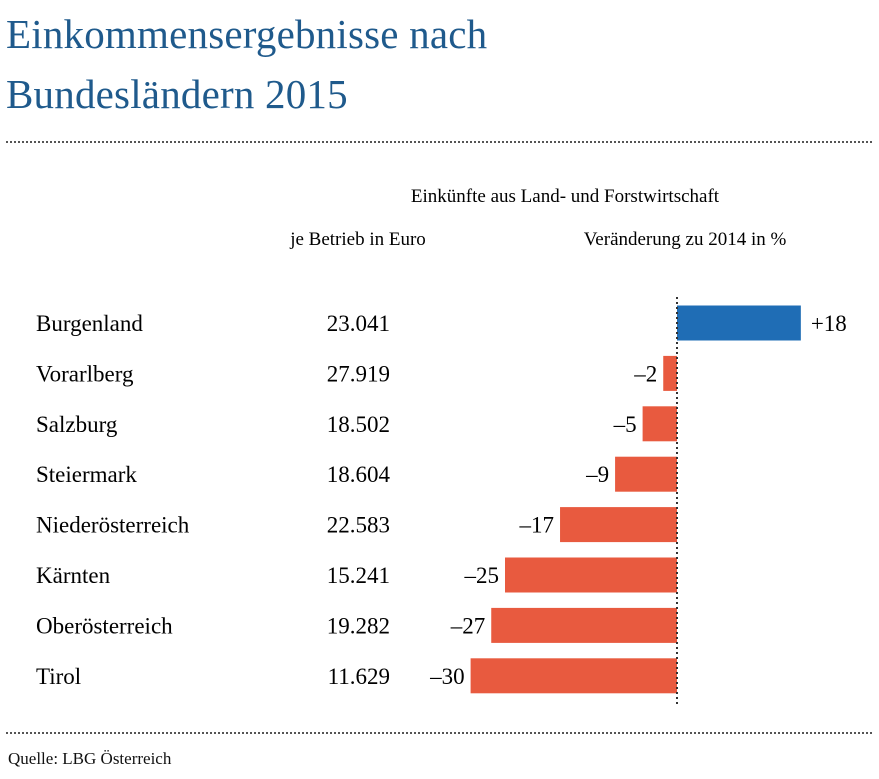  What do you see at coordinates (358, 575) in the screenshot?
I see `income-value-label: 15.241` at bounding box center [358, 575].